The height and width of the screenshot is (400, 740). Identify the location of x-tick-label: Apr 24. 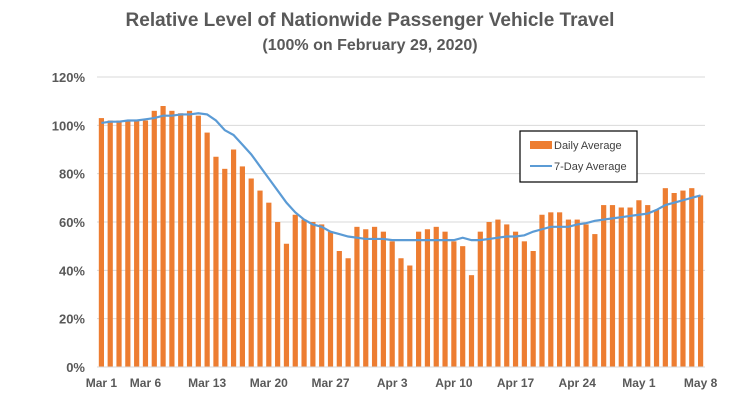
(578, 383).